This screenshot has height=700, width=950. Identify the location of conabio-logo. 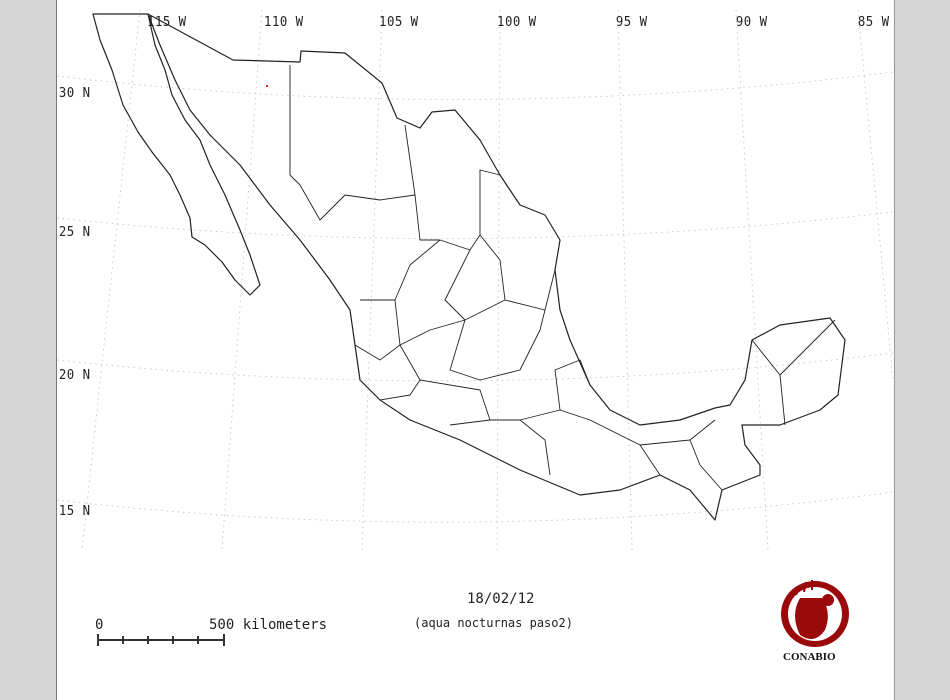
(815, 613).